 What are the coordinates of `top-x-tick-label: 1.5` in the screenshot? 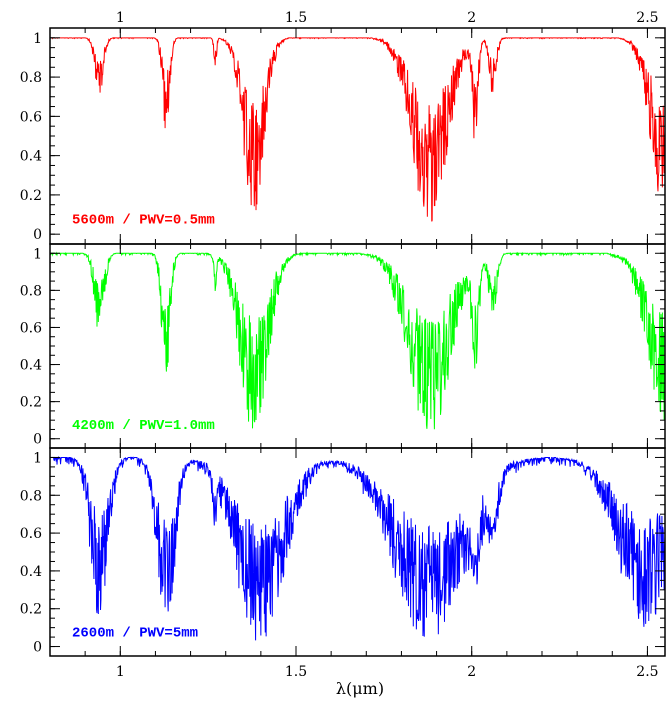 It's located at (296, 18).